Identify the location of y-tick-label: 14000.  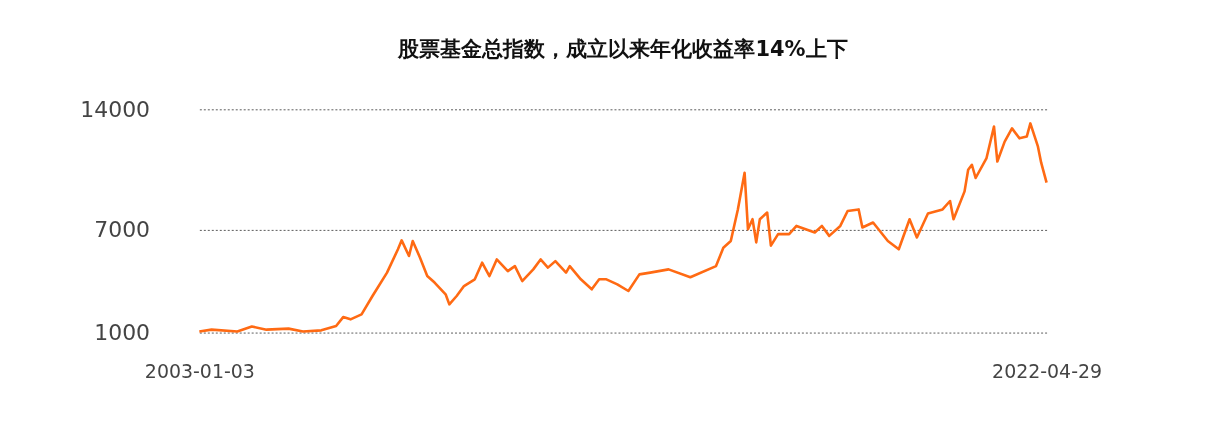
(115, 109).